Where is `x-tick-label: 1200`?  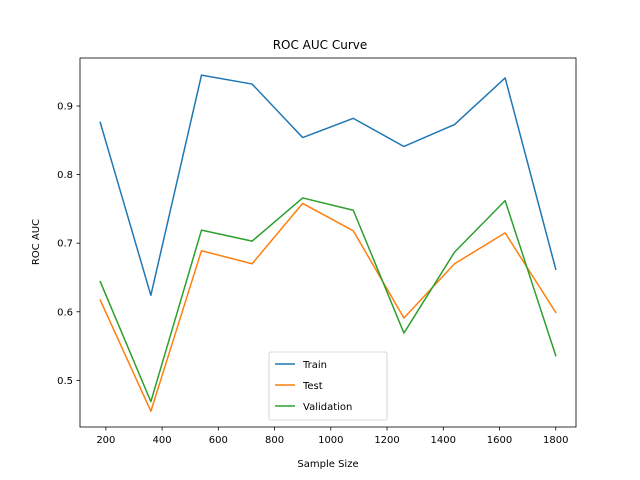 x-tick-label: 1200 is located at coordinates (386, 440).